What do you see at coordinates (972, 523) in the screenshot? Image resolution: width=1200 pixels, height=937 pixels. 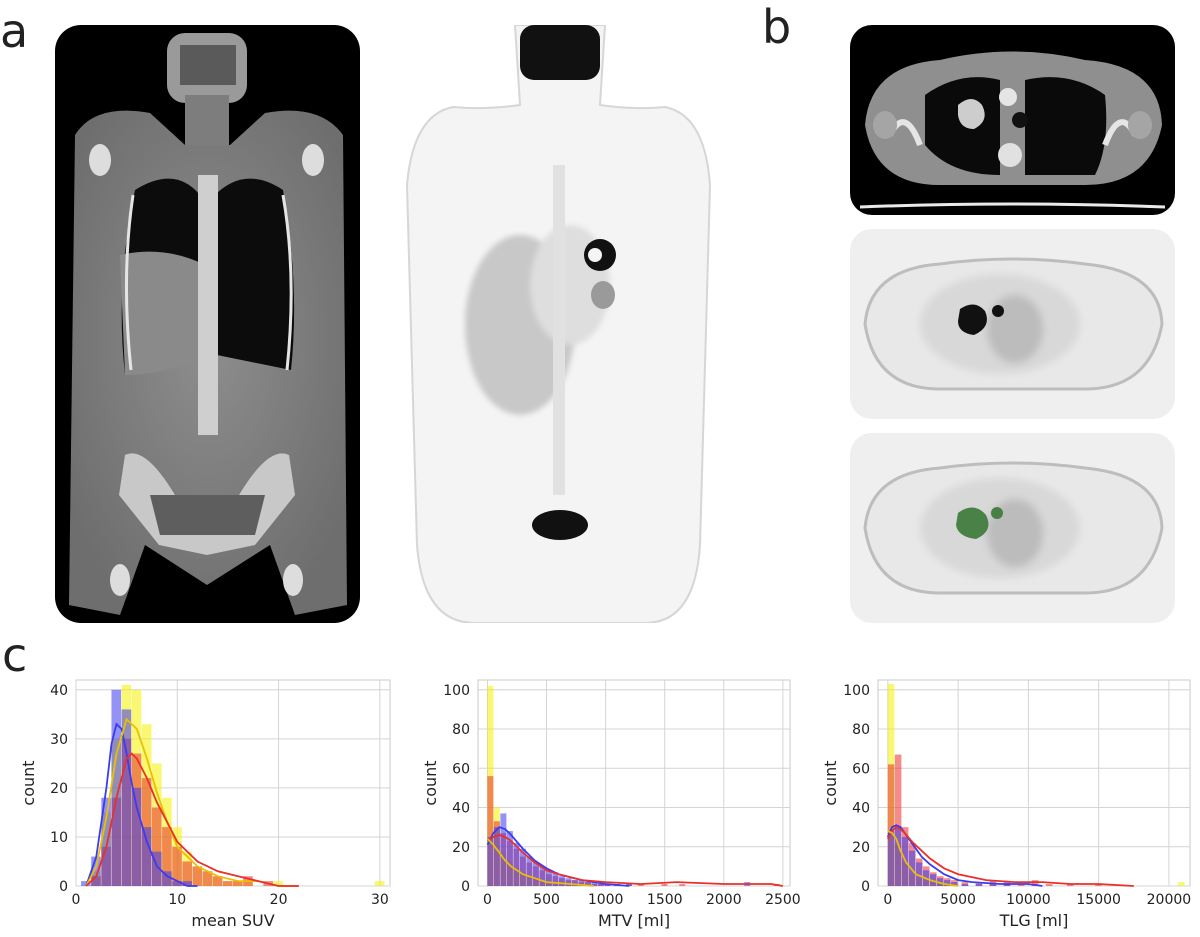 I see `lesion-segmentation-overlay` at bounding box center [972, 523].